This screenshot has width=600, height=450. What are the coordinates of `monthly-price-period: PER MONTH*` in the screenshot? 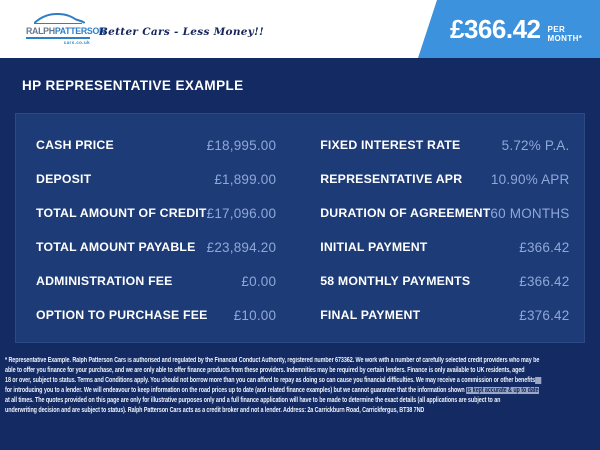 It's located at (565, 33).